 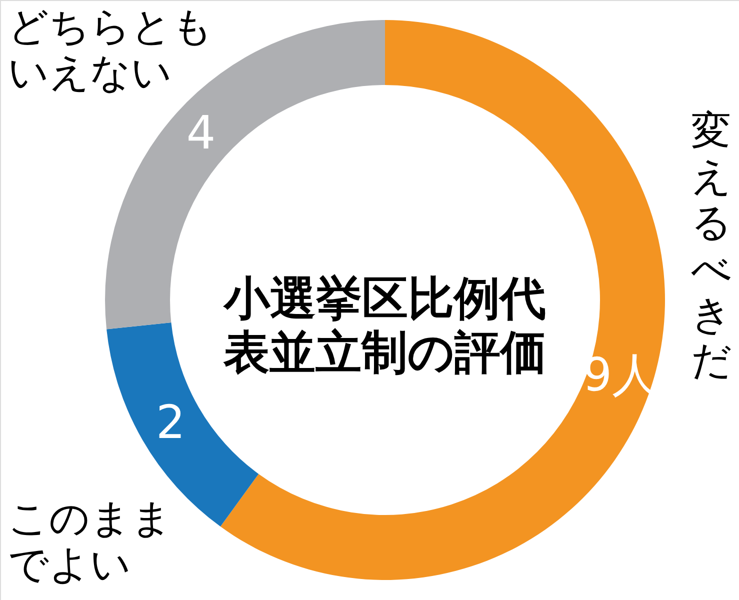 I want to click on slice-label: このままでよい, so click(x=90, y=542).